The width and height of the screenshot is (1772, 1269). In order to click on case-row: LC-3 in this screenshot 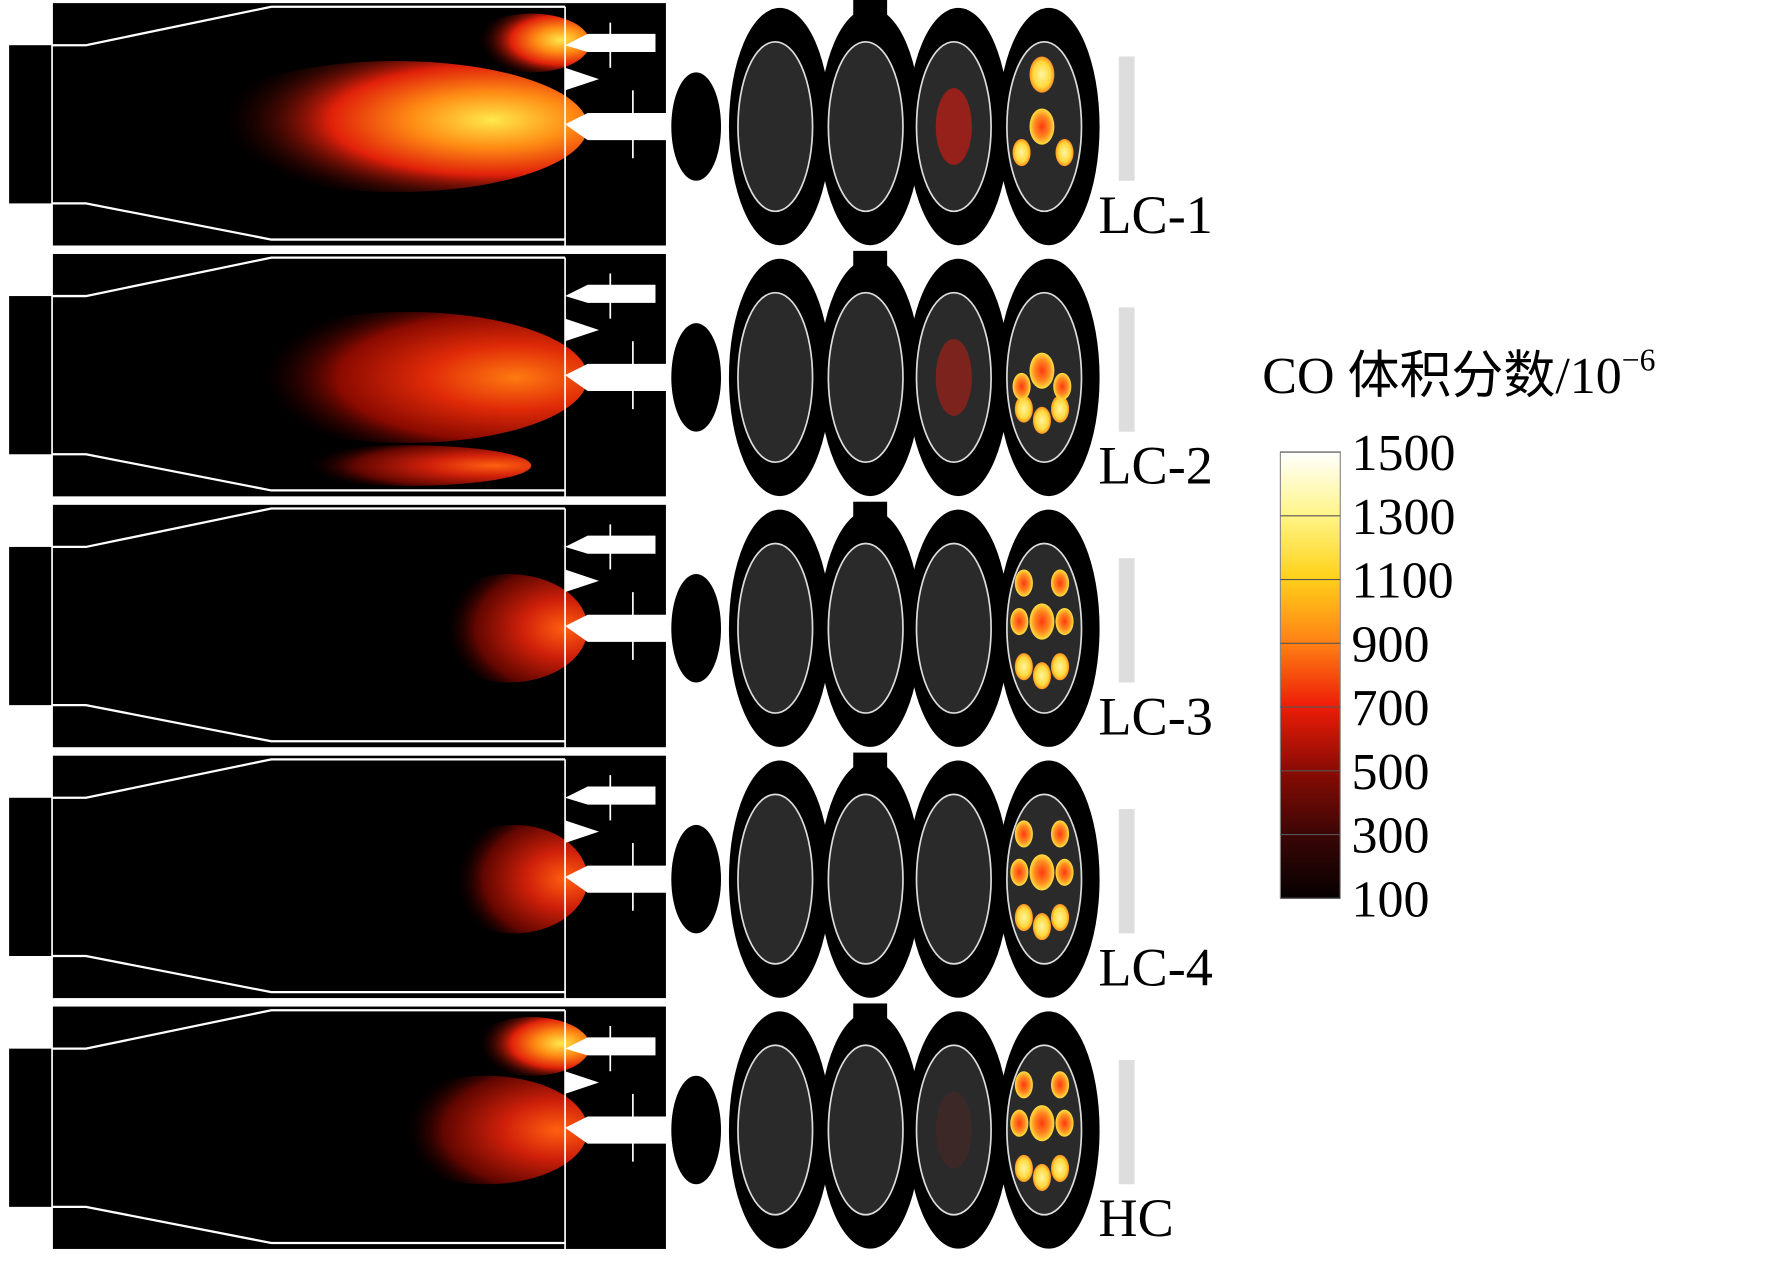, I will do `click(611, 625)`.